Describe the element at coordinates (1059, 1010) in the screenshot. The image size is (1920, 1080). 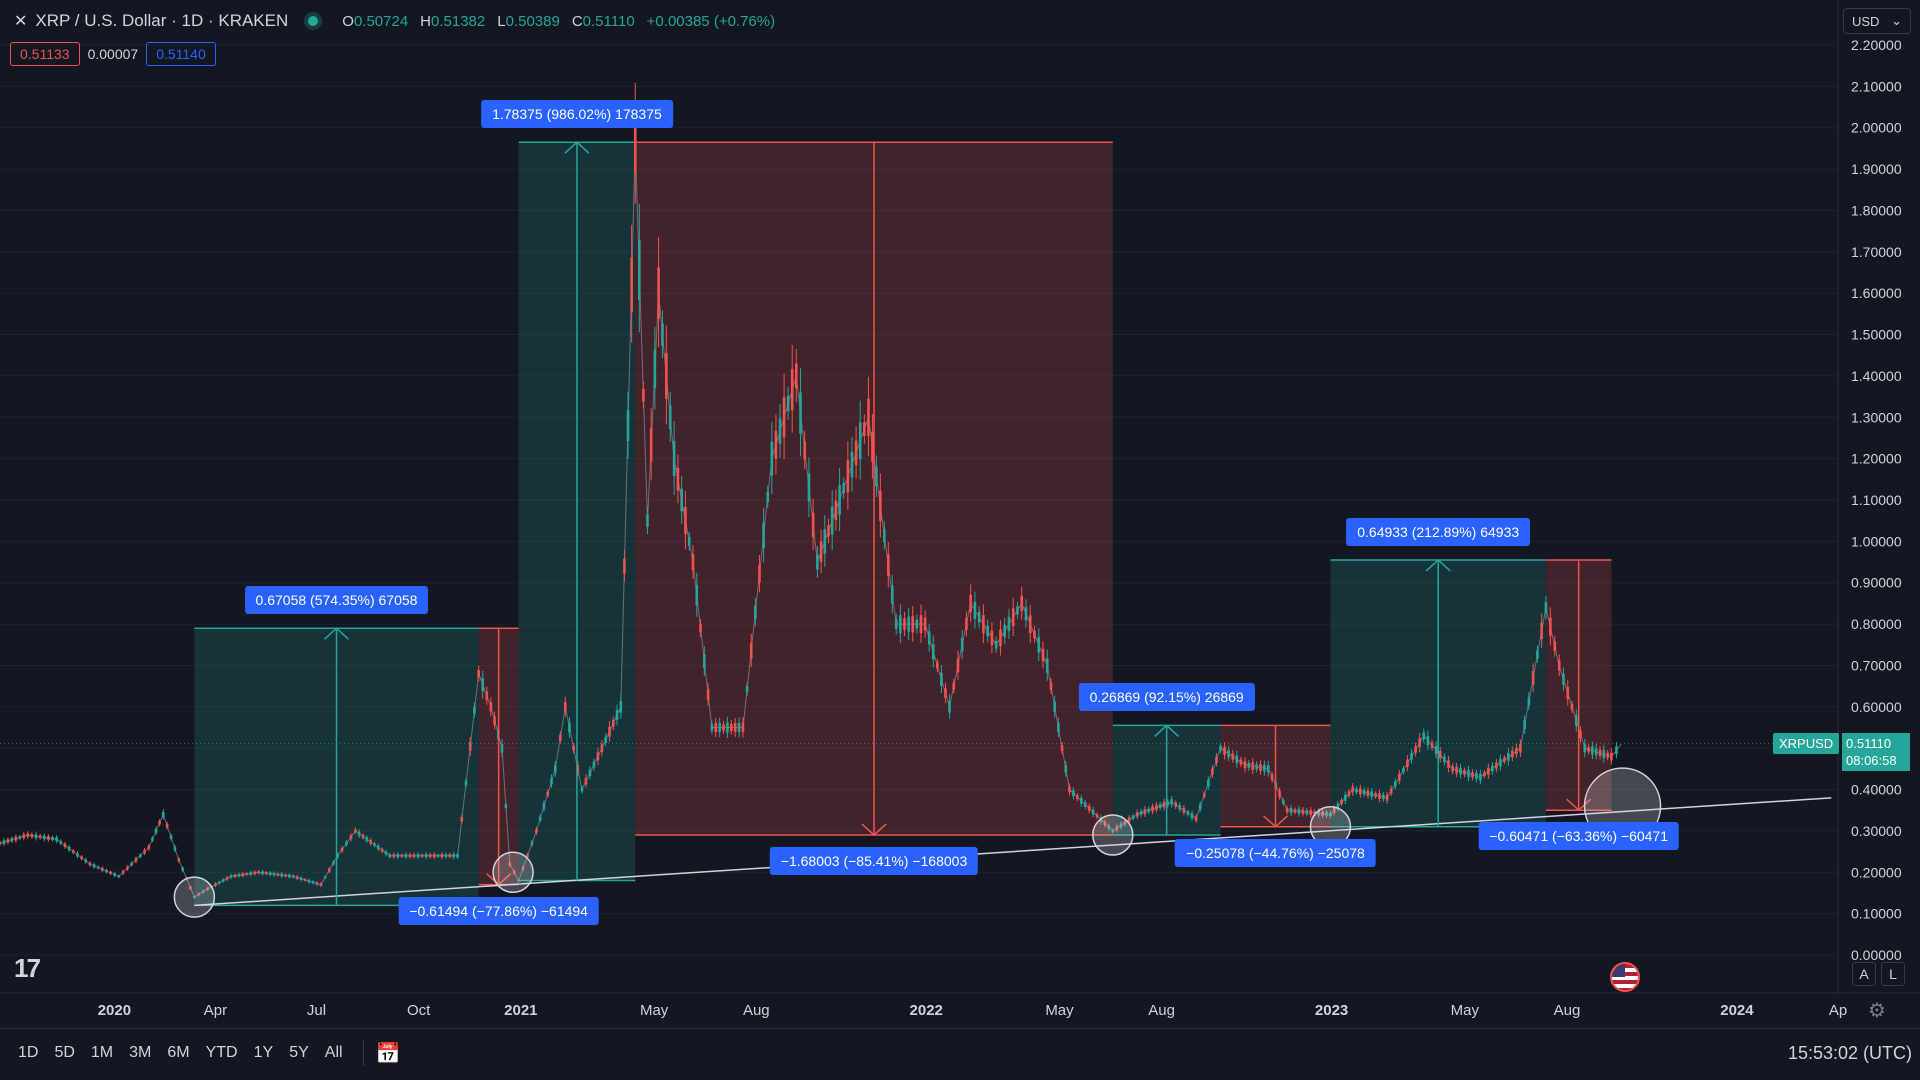
I see `time-tick-label: May` at that location.